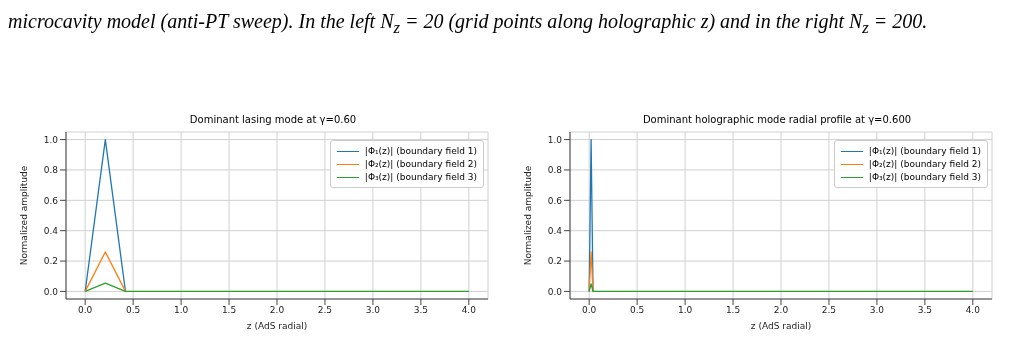 This screenshot has width=1010, height=360. Describe the element at coordinates (777, 119) in the screenshot. I see `chart-title: Dominant holographic mode radial profile at γ=0.600` at that location.